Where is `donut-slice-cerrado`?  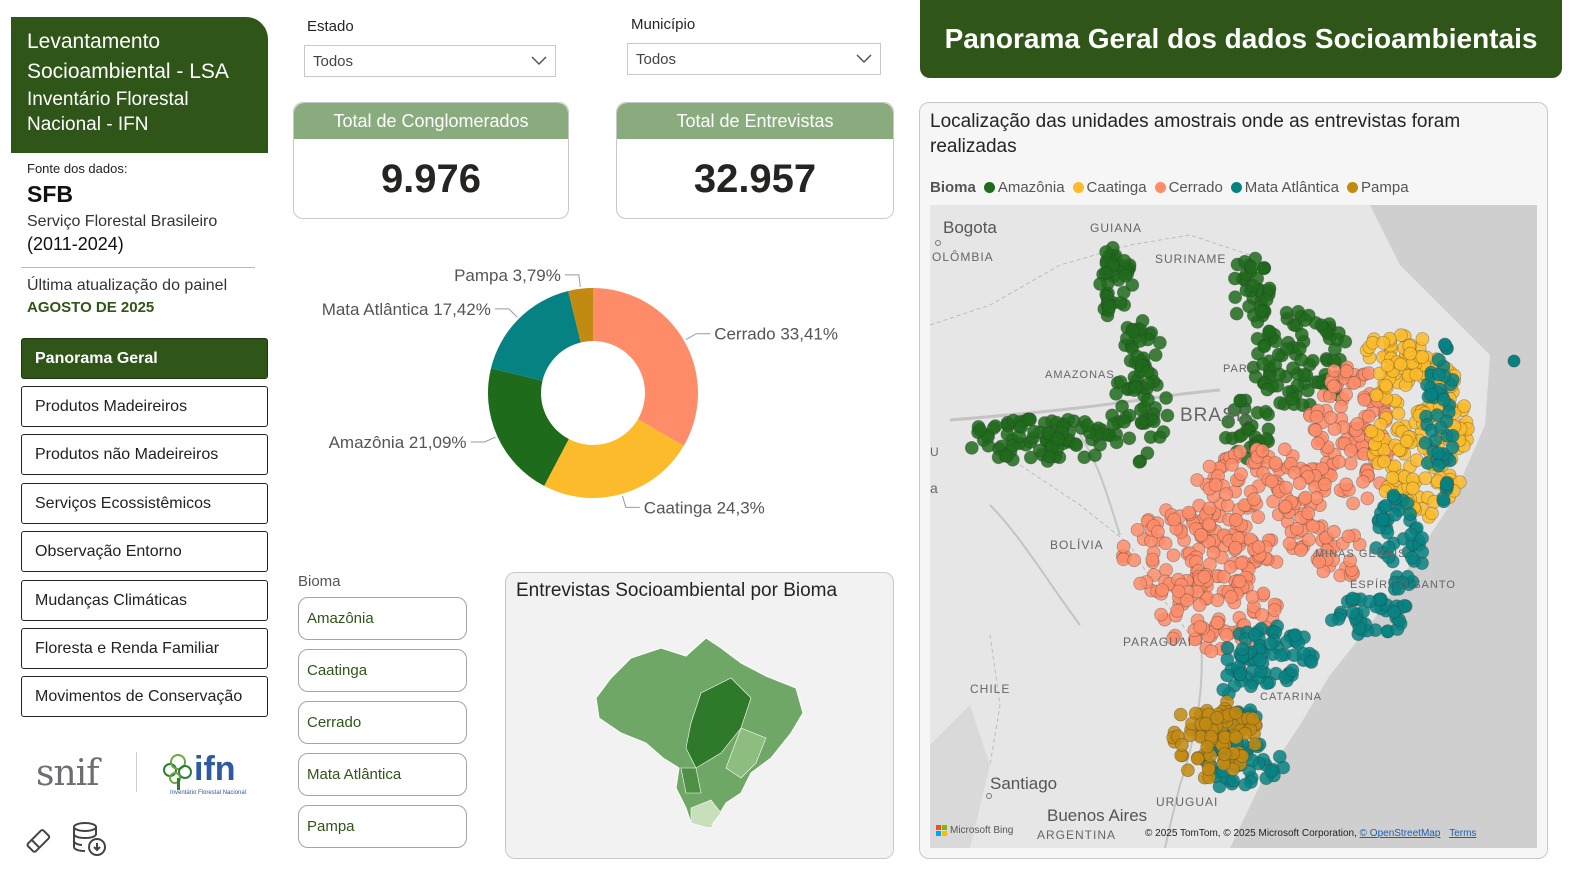 donut-slice-cerrado is located at coordinates (645, 367).